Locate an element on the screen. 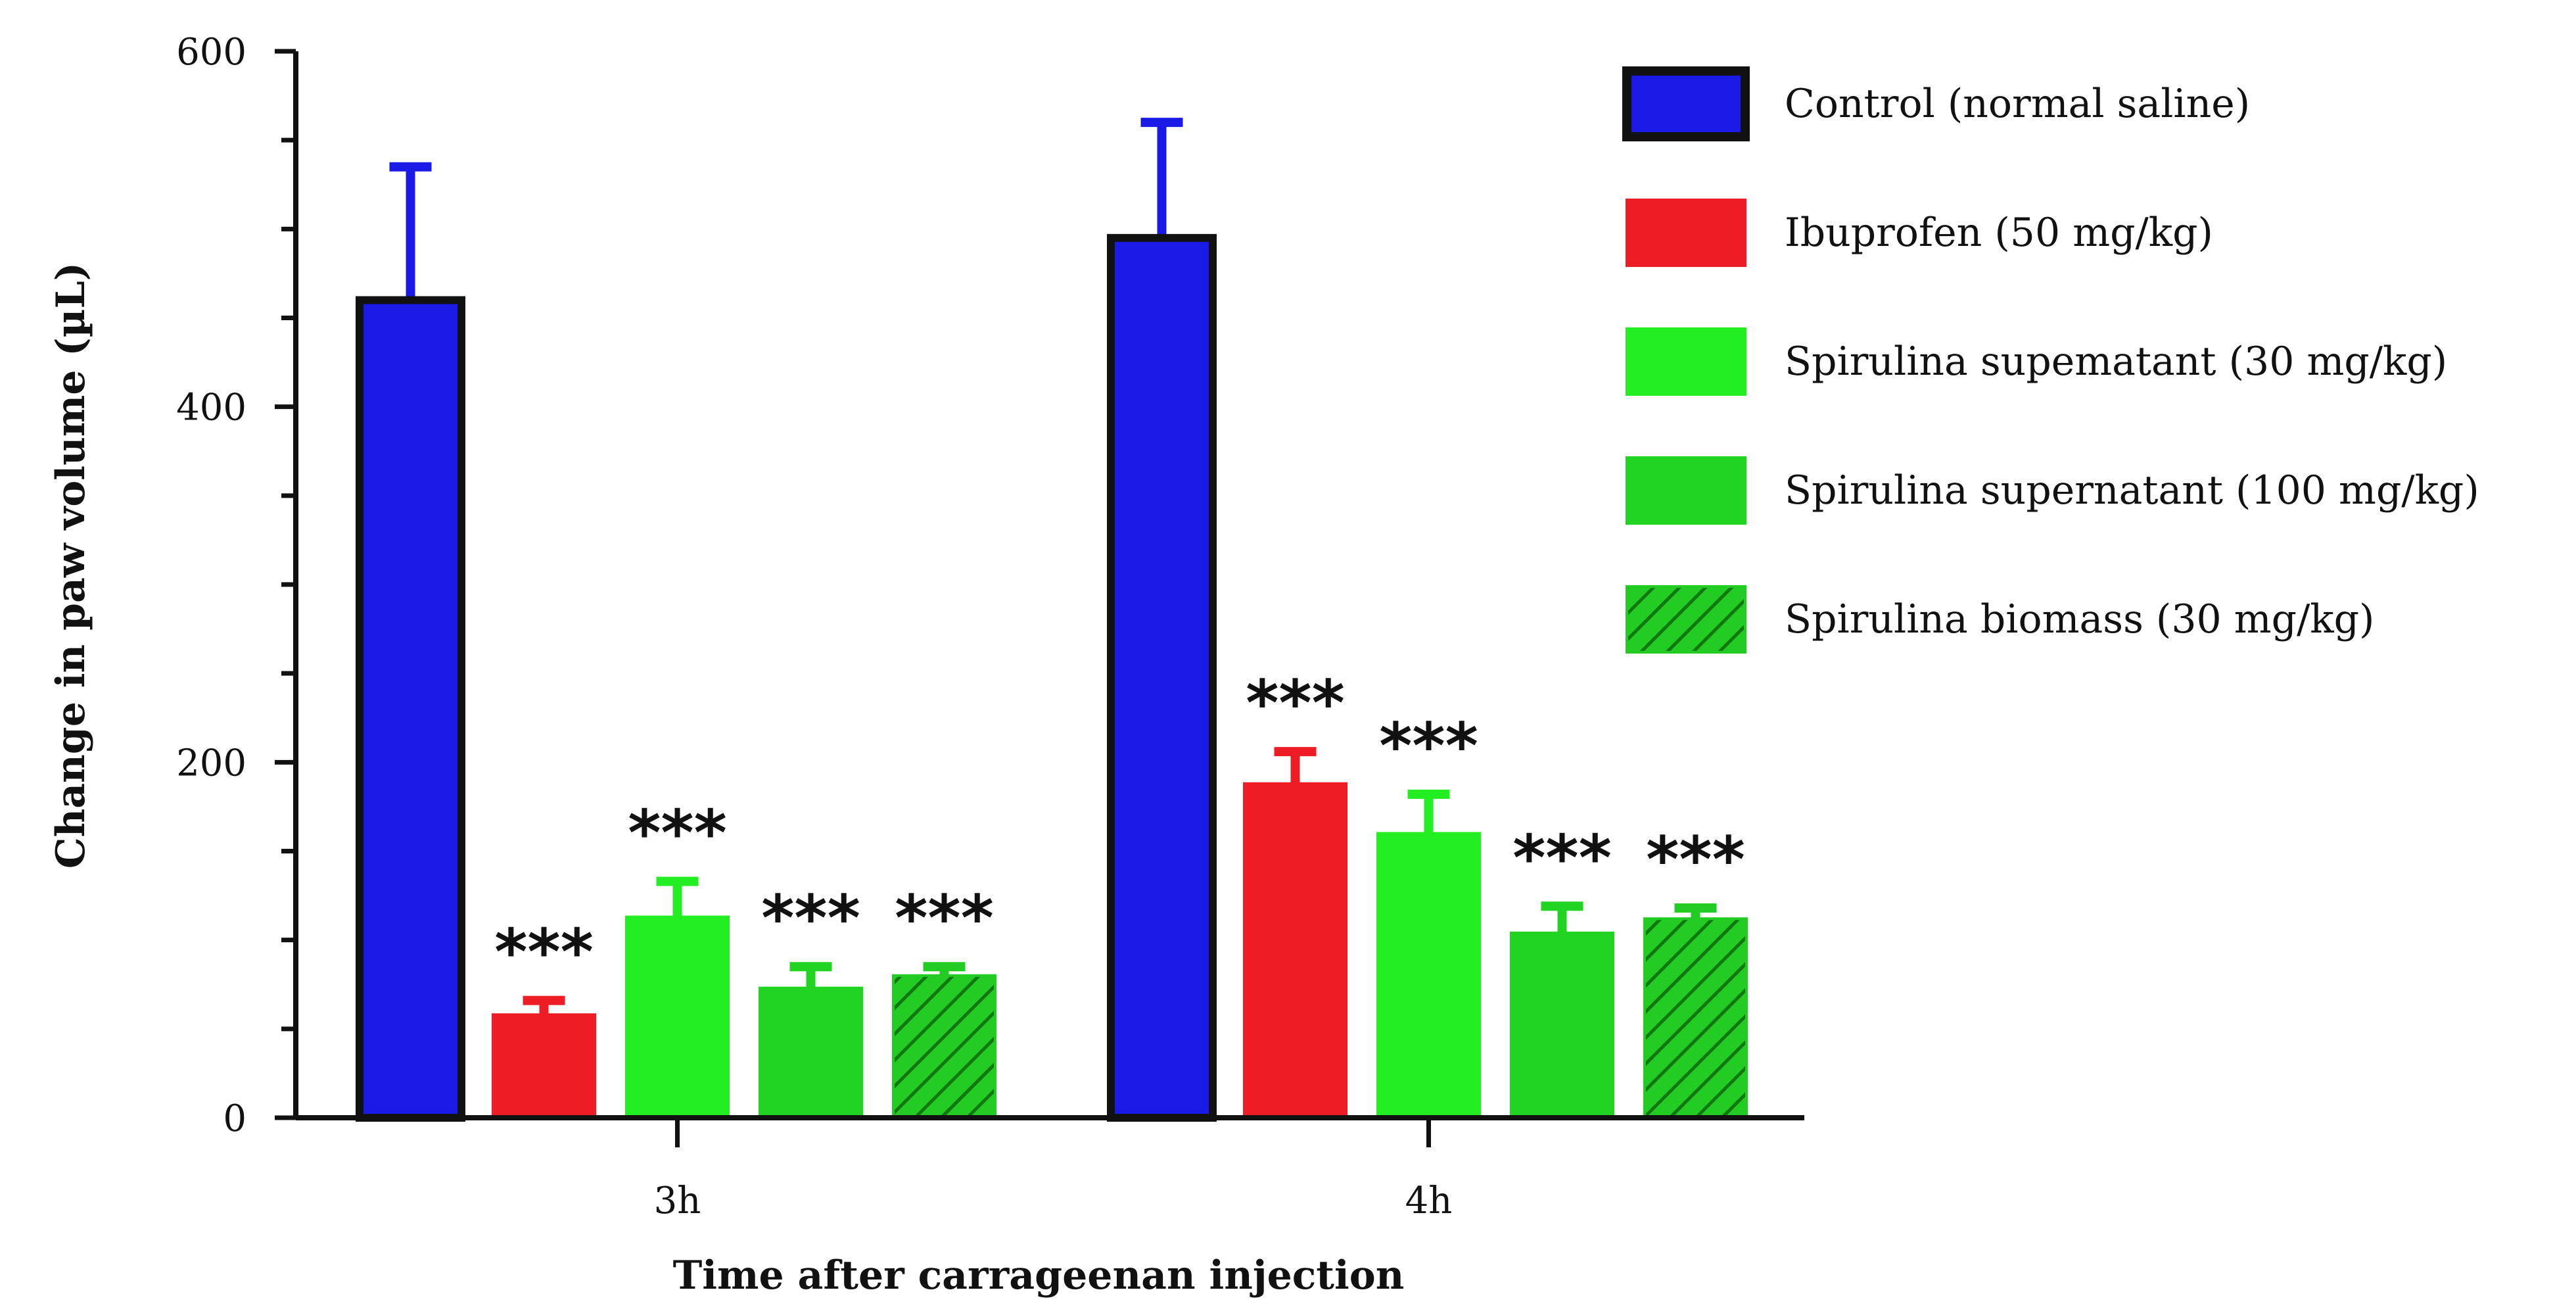  legend-label: Spirulina biomass (30 mg/kg) is located at coordinates (2079, 619).